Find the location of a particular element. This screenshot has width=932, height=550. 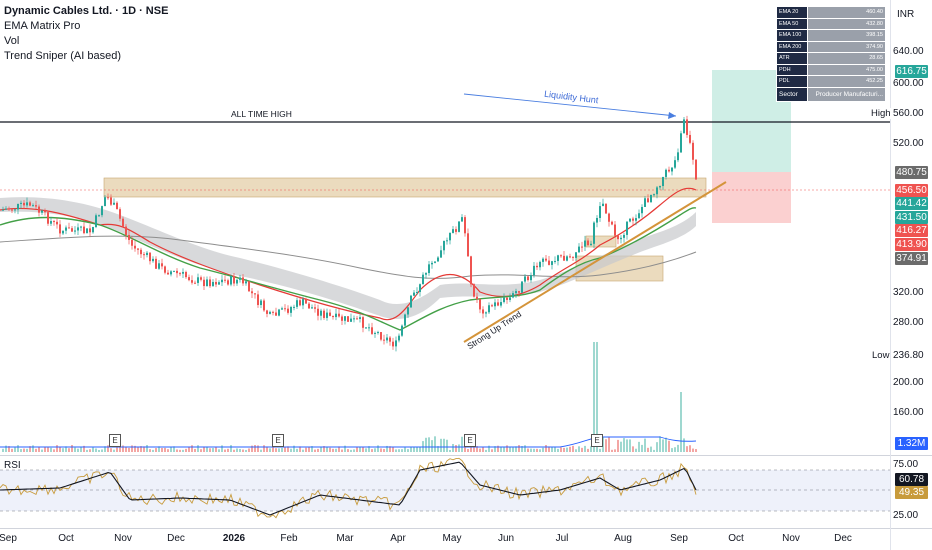

info-key: PDL is located at coordinates (792, 81).